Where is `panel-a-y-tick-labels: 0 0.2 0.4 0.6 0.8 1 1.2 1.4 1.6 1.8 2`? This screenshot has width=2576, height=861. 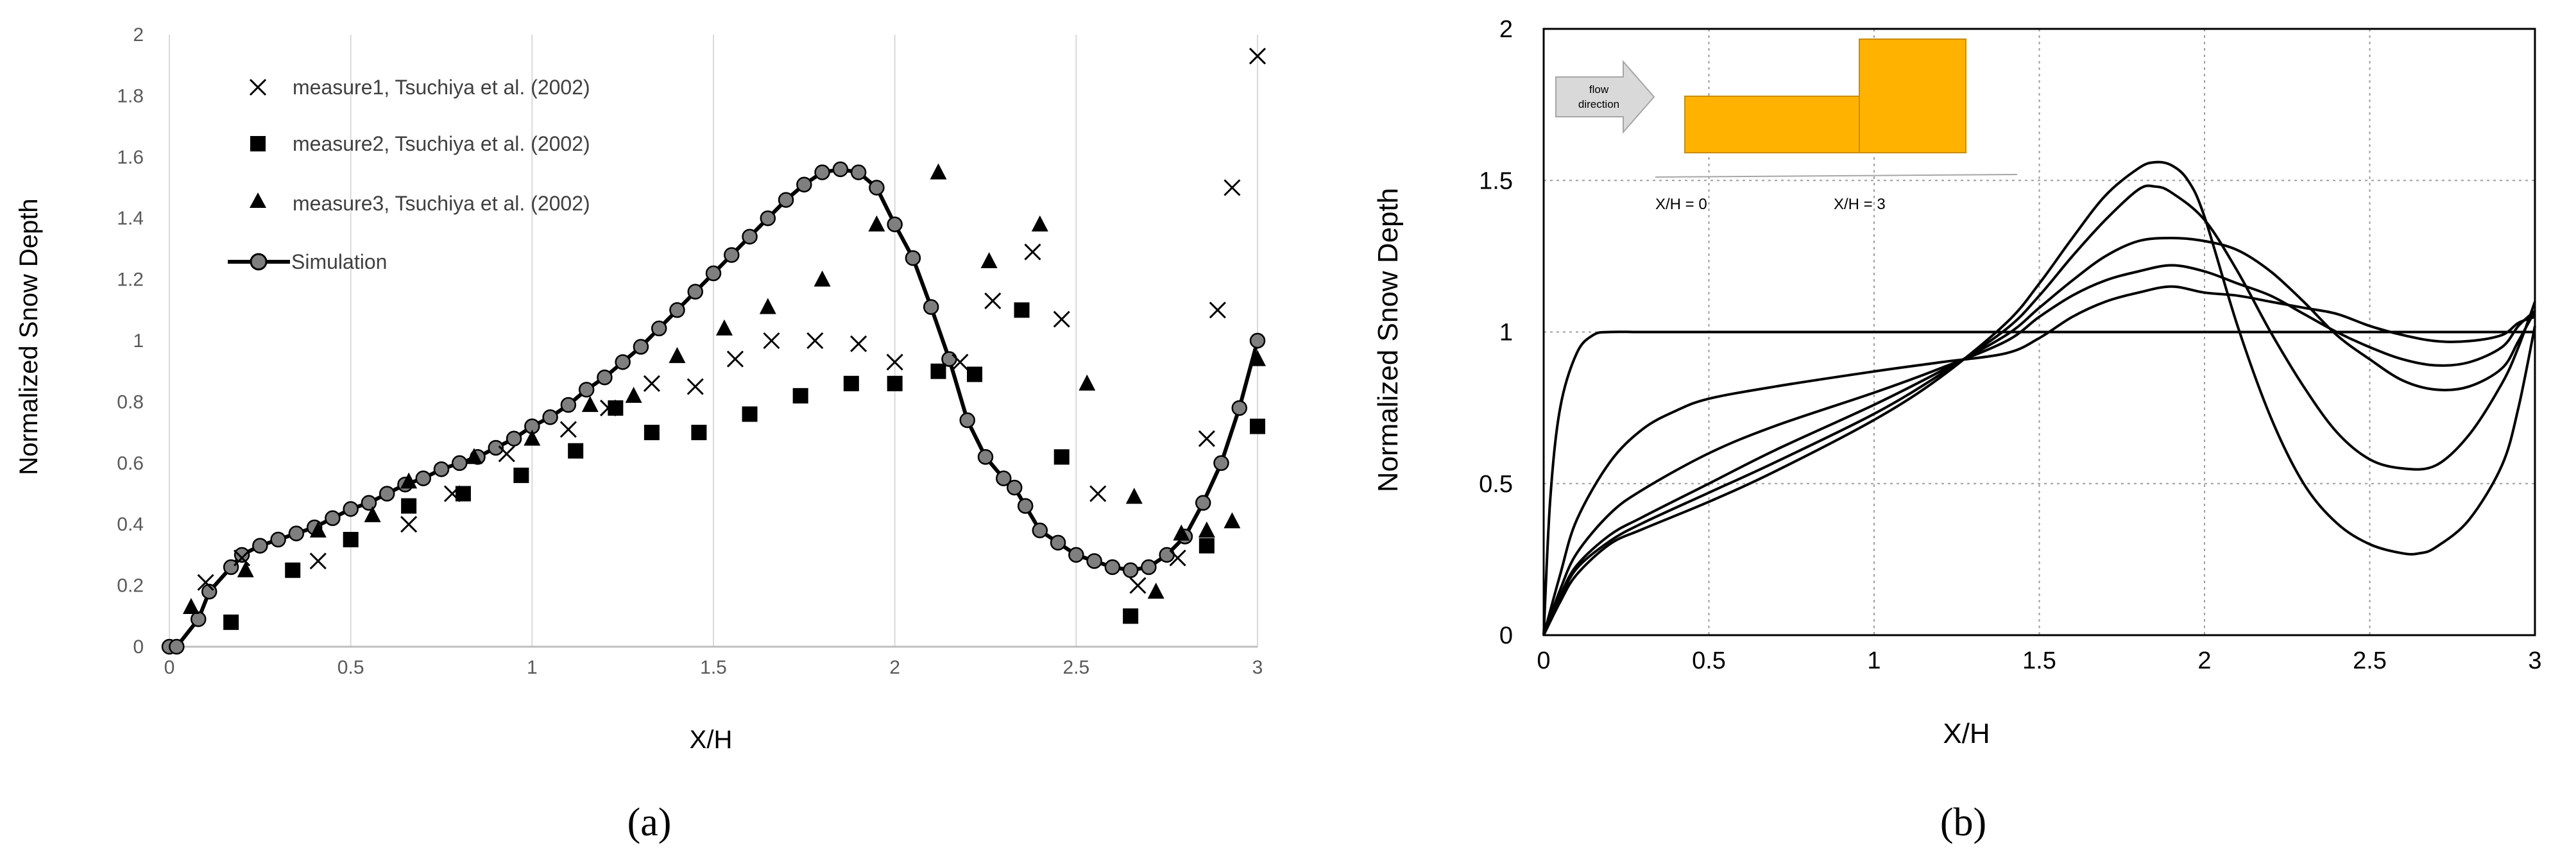
panel-a-y-tick-labels: 0 0.2 0.4 0.6 0.8 1 1.2 1.4 1.6 1.8 2 is located at coordinates (130, 341).